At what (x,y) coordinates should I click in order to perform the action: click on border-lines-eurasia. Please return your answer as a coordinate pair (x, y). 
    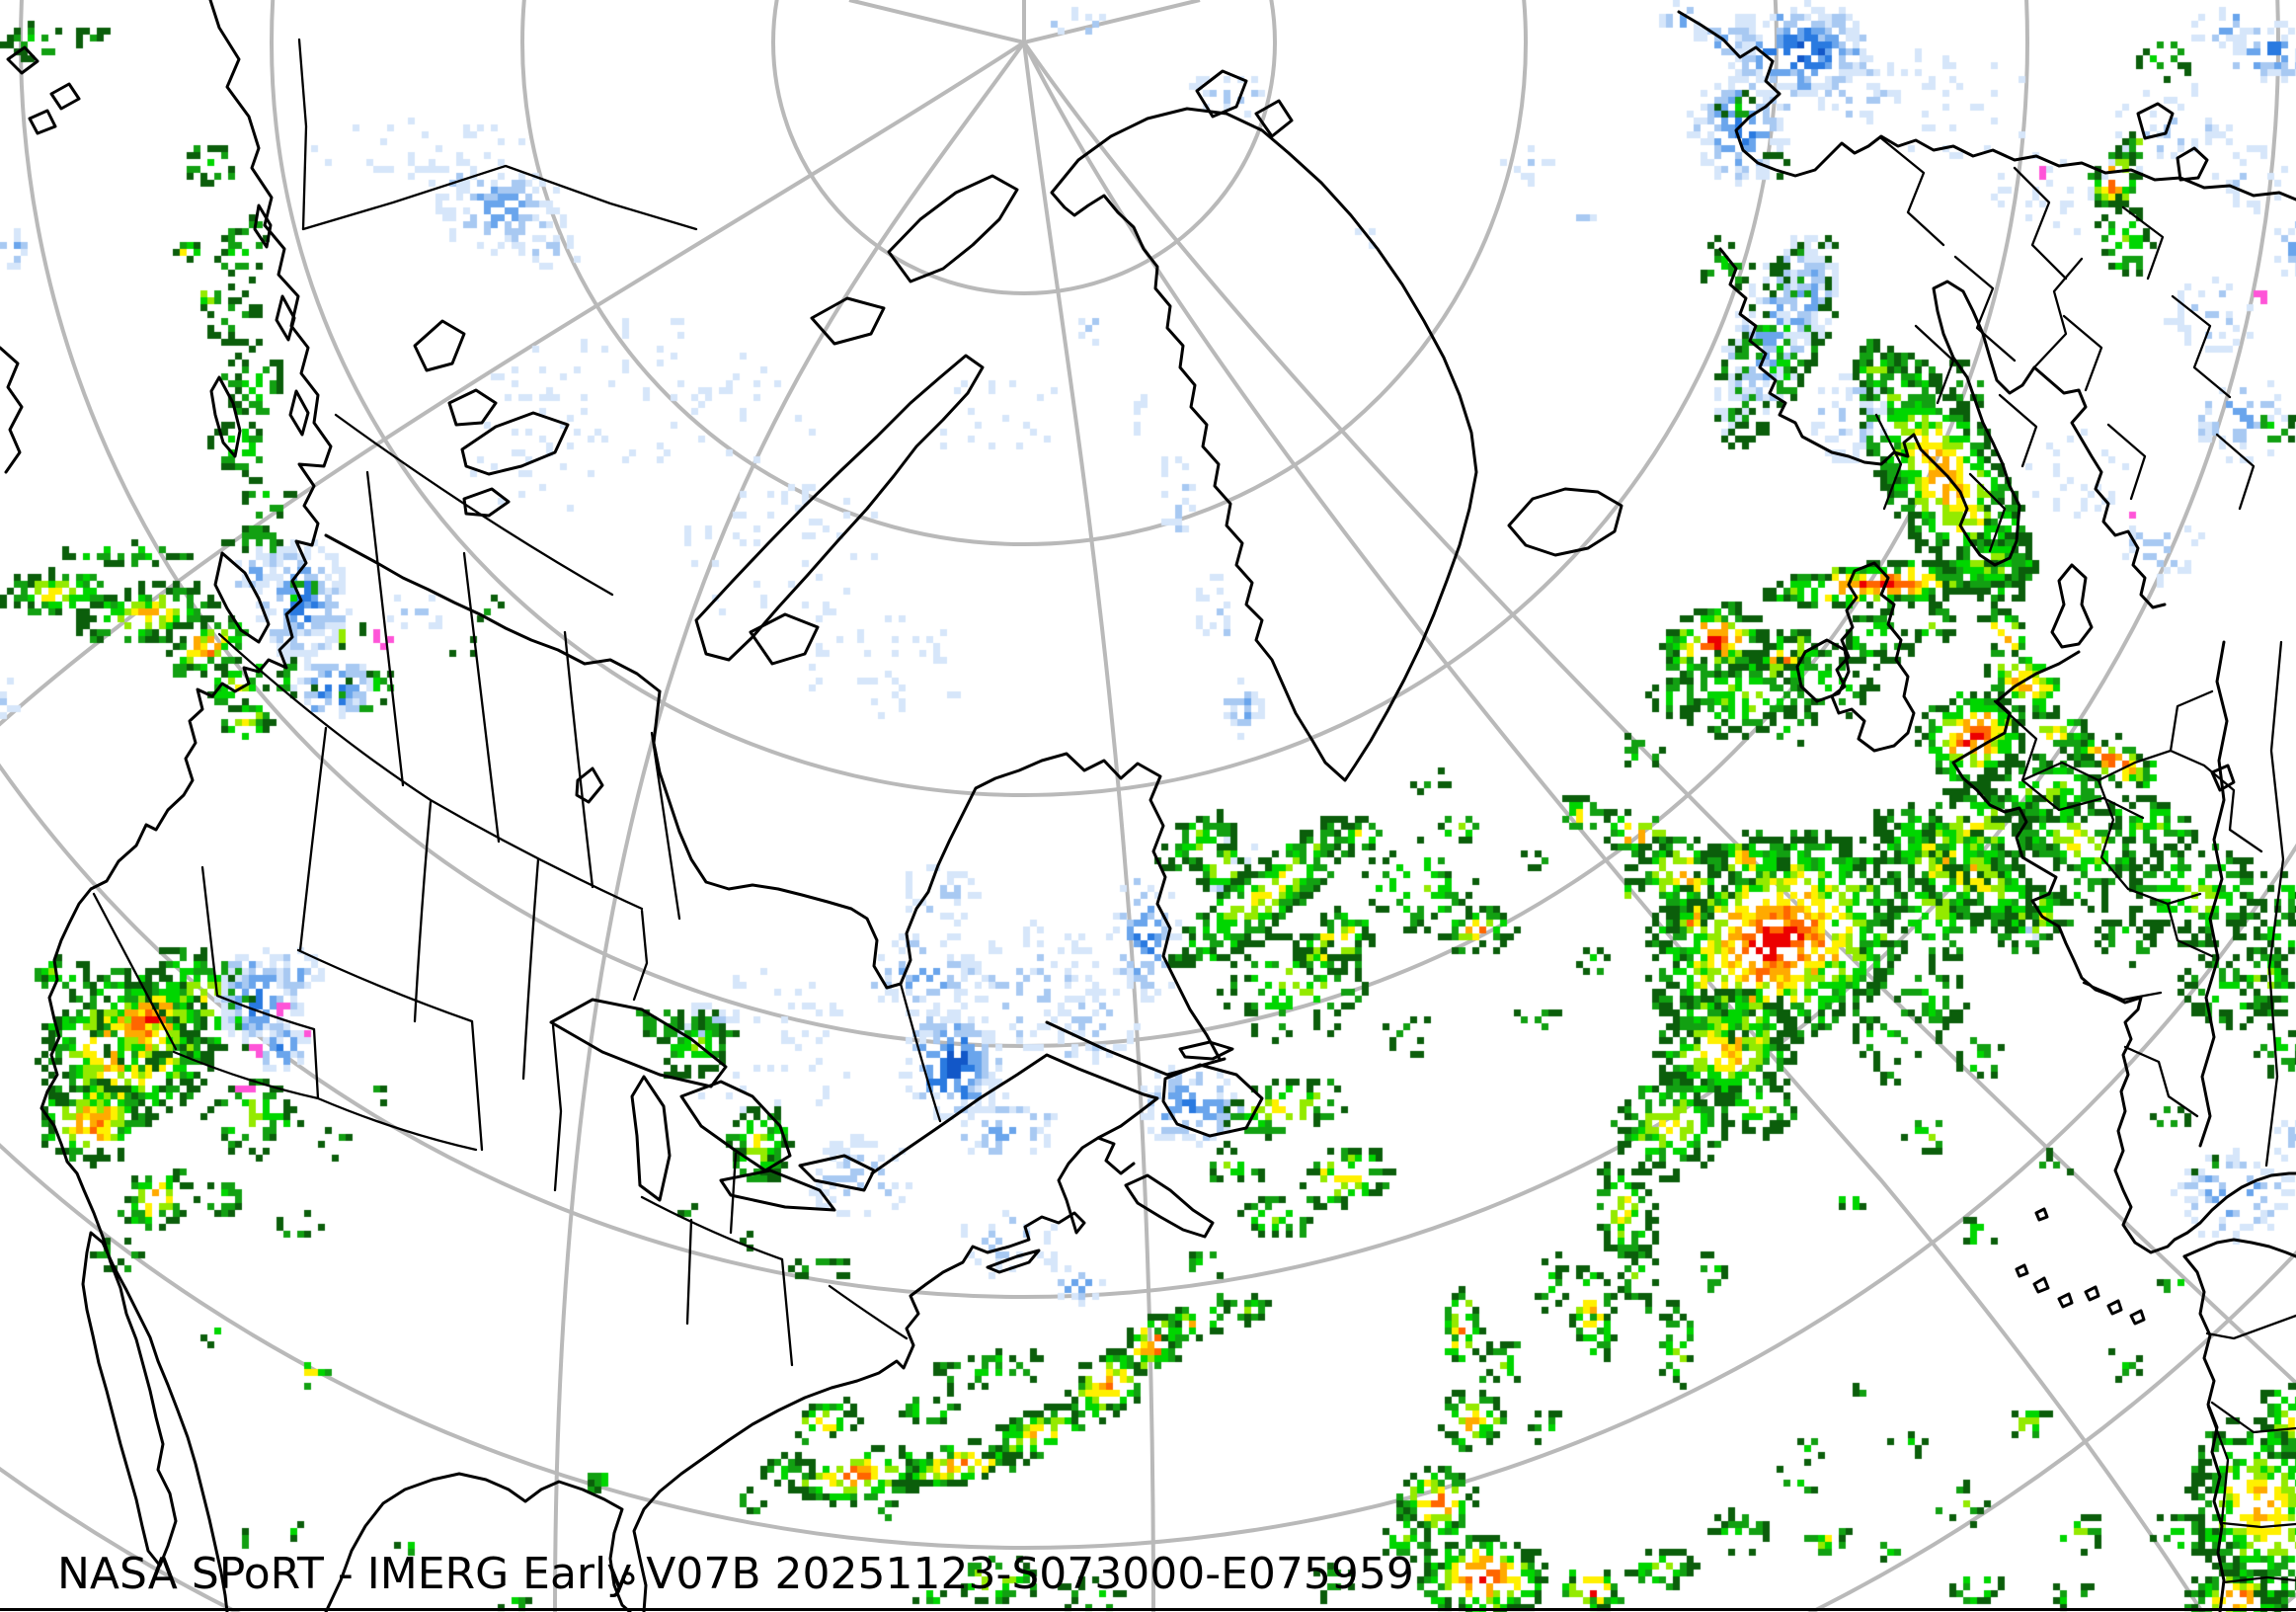
    Looking at the image, I should click on (2079, 652).